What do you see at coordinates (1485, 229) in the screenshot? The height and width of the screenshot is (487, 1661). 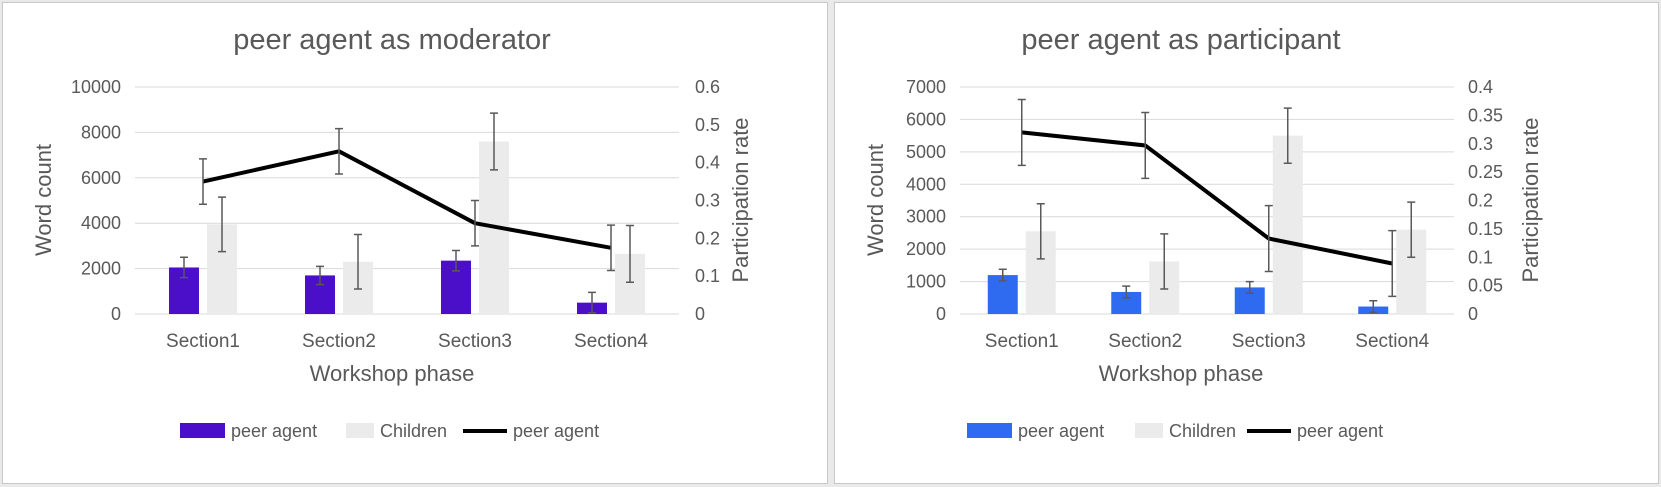 I see `y2-tick-label: 0.15` at bounding box center [1485, 229].